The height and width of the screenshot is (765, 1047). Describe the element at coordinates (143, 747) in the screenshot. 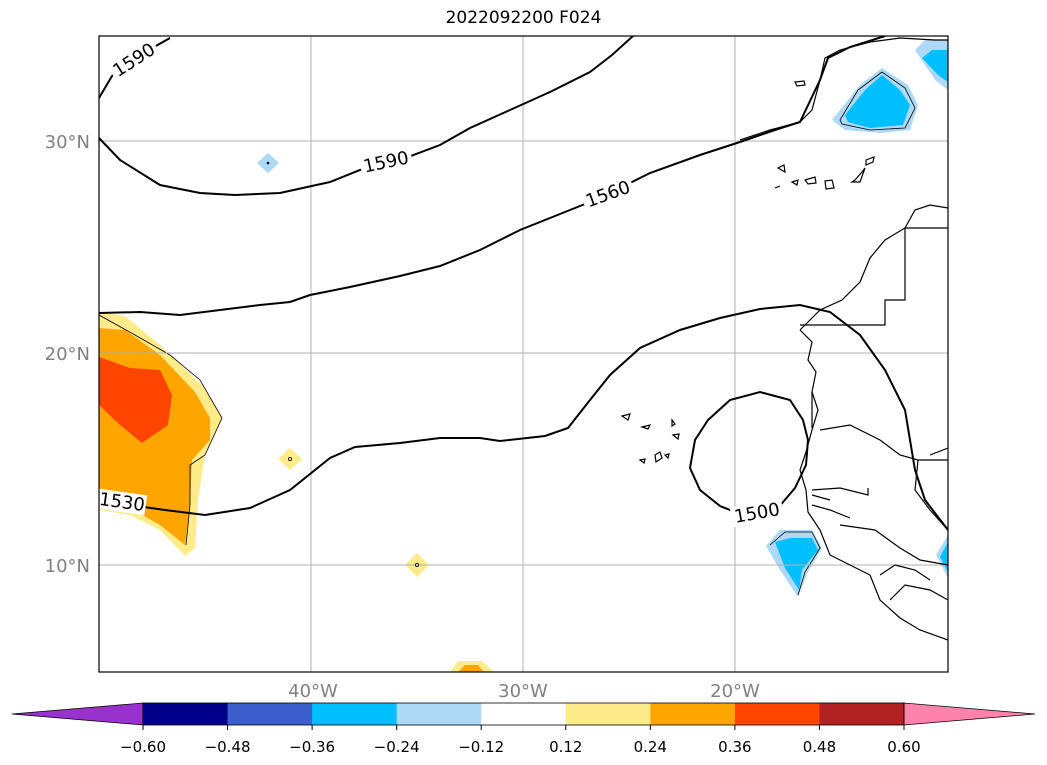

I see `colorbar-tick-label: −0.60` at that location.